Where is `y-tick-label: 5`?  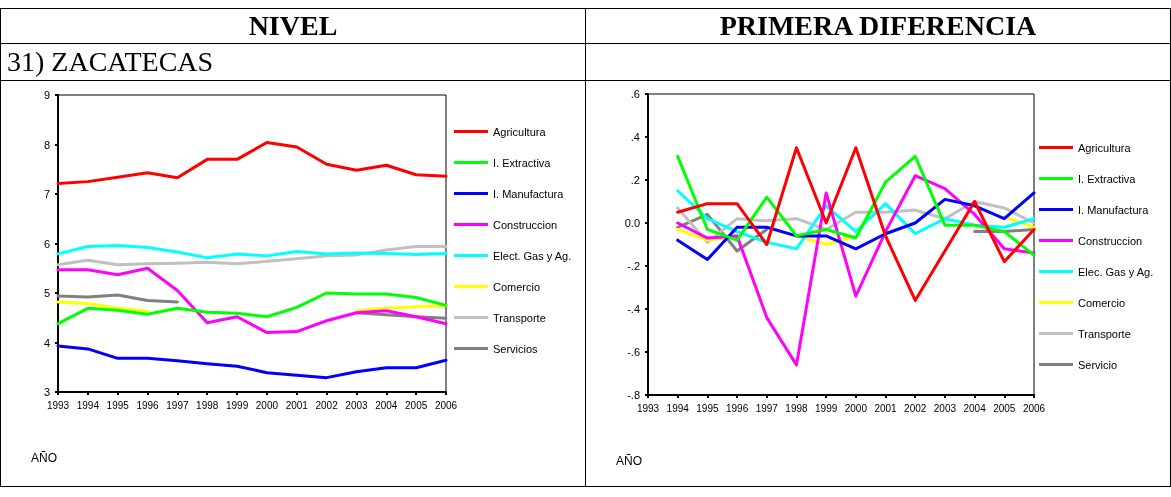
y-tick-label: 5 is located at coordinates (46, 293).